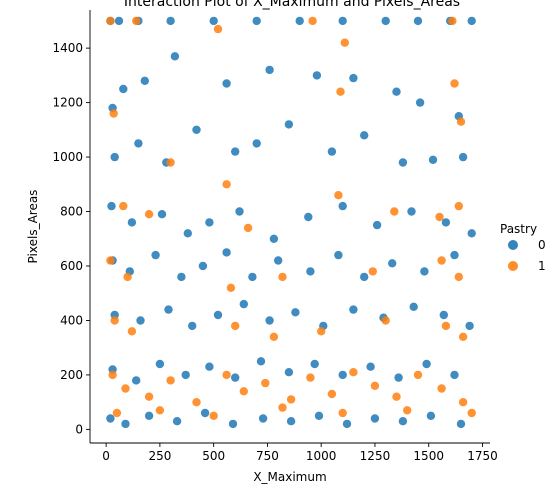 This screenshot has height=504, width=558. Describe the element at coordinates (289, 477) in the screenshot. I see `x-axis-label: X_Maximum` at that location.